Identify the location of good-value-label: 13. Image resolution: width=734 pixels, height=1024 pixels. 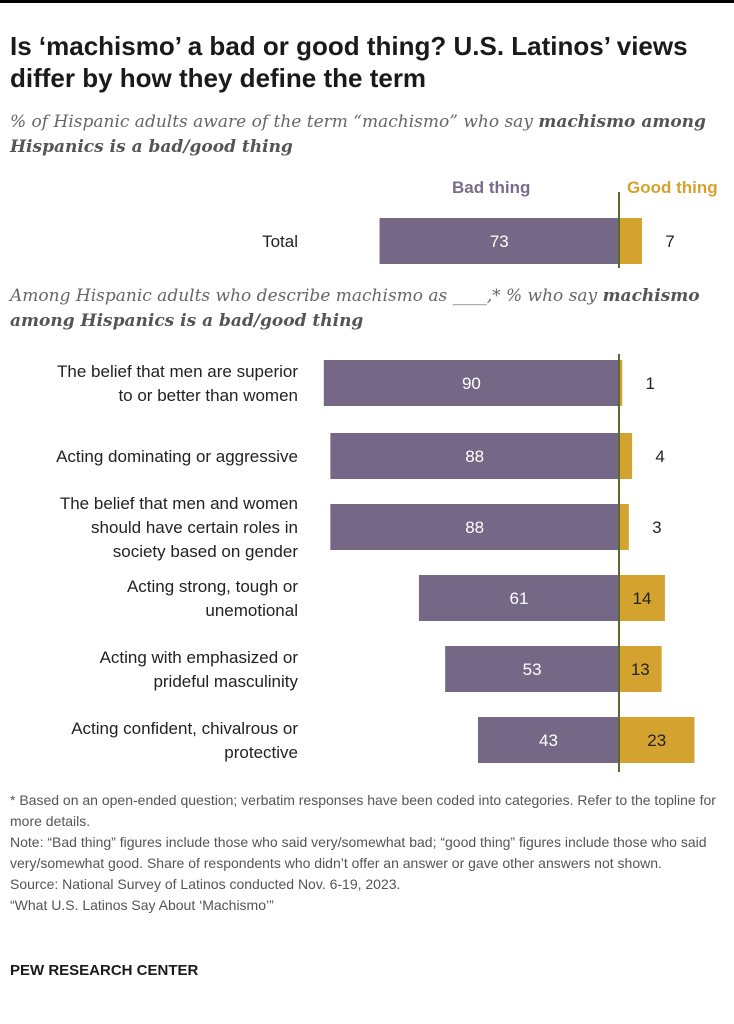
(640, 669).